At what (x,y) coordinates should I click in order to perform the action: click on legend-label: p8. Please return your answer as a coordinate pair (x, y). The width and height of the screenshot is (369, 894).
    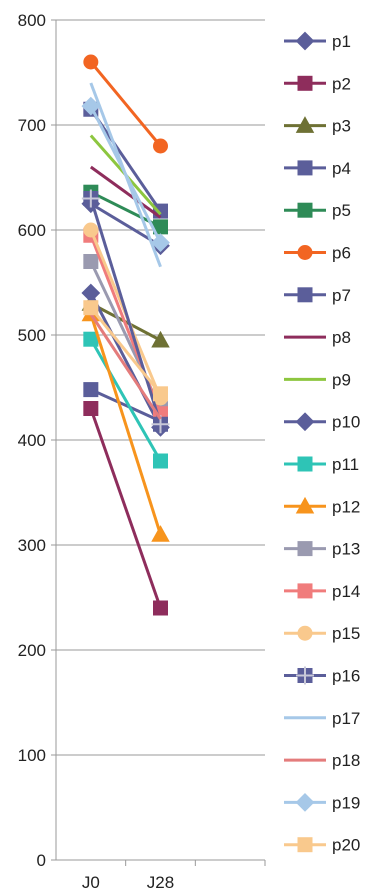
    Looking at the image, I should click on (341, 337).